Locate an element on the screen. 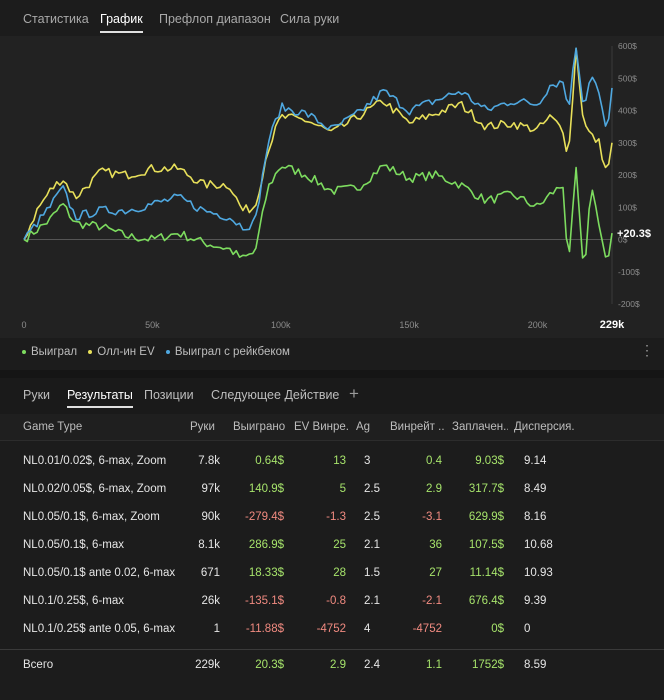 The image size is (664, 700). legend-item-won: Выиграл is located at coordinates (49, 352).